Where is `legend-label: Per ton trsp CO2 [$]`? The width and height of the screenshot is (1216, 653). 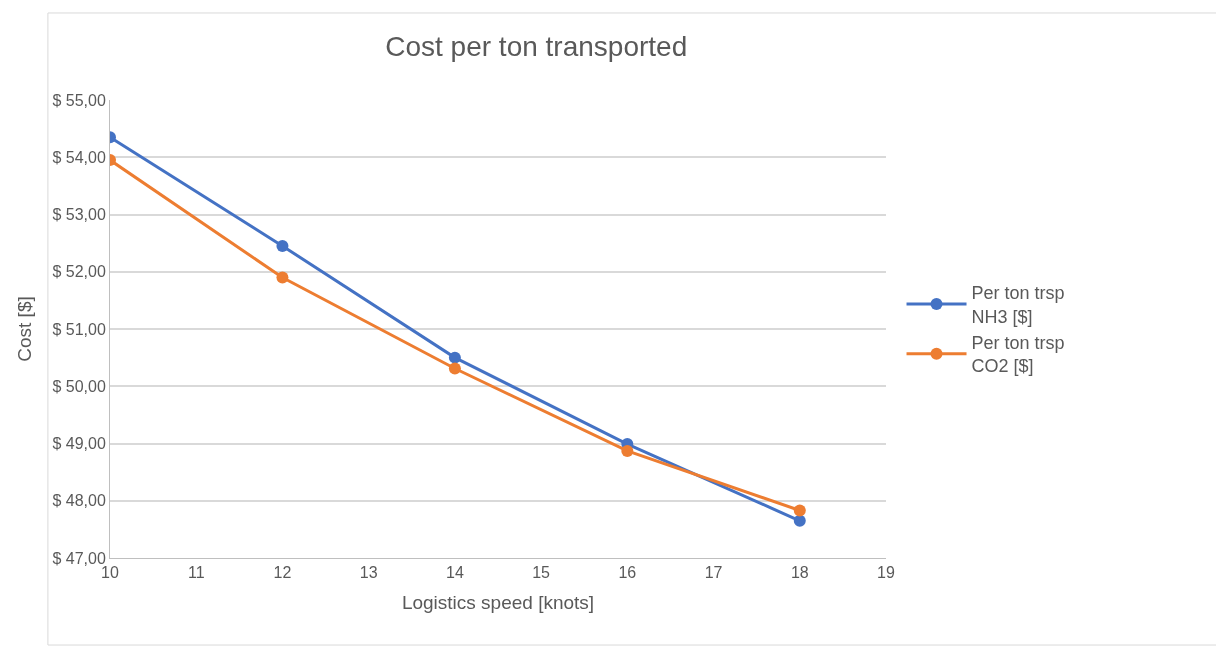
legend-label: Per ton trsp CO2 [$] is located at coordinates (1018, 355).